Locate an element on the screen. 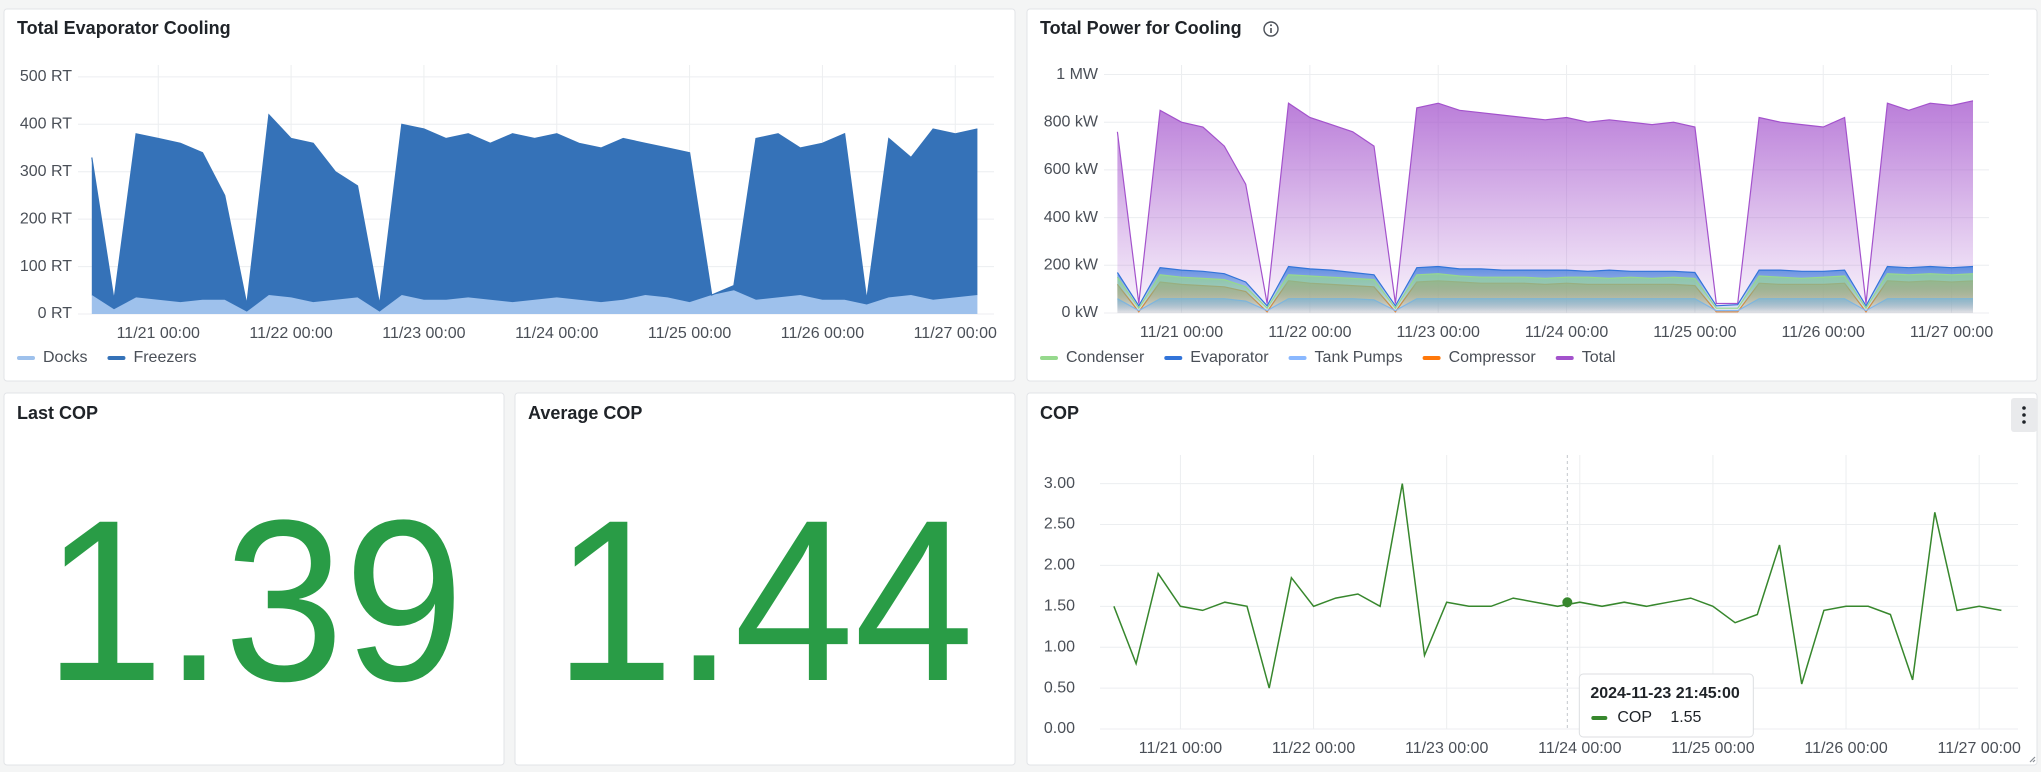  y-tick-label: 2.00 is located at coordinates (1059, 565).